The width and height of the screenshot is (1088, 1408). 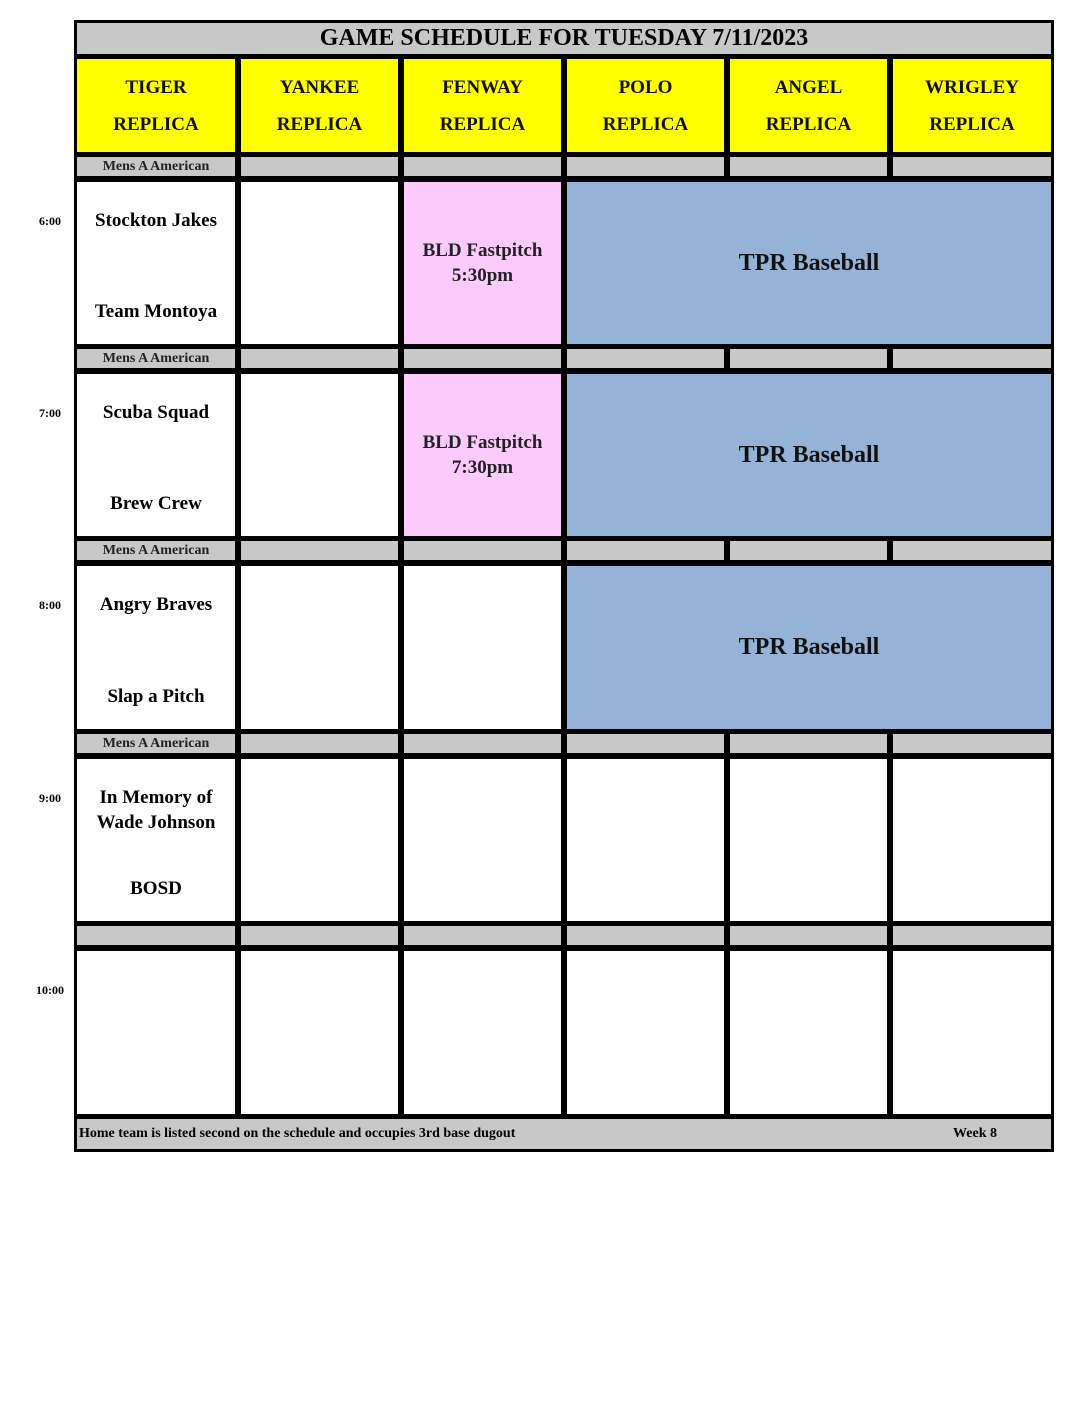 What do you see at coordinates (645, 105) in the screenshot?
I see `field-header: POLO REPLICA` at bounding box center [645, 105].